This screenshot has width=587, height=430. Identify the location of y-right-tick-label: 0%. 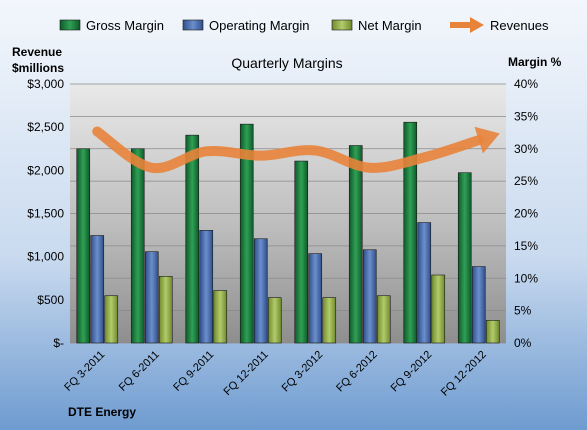
(523, 343).